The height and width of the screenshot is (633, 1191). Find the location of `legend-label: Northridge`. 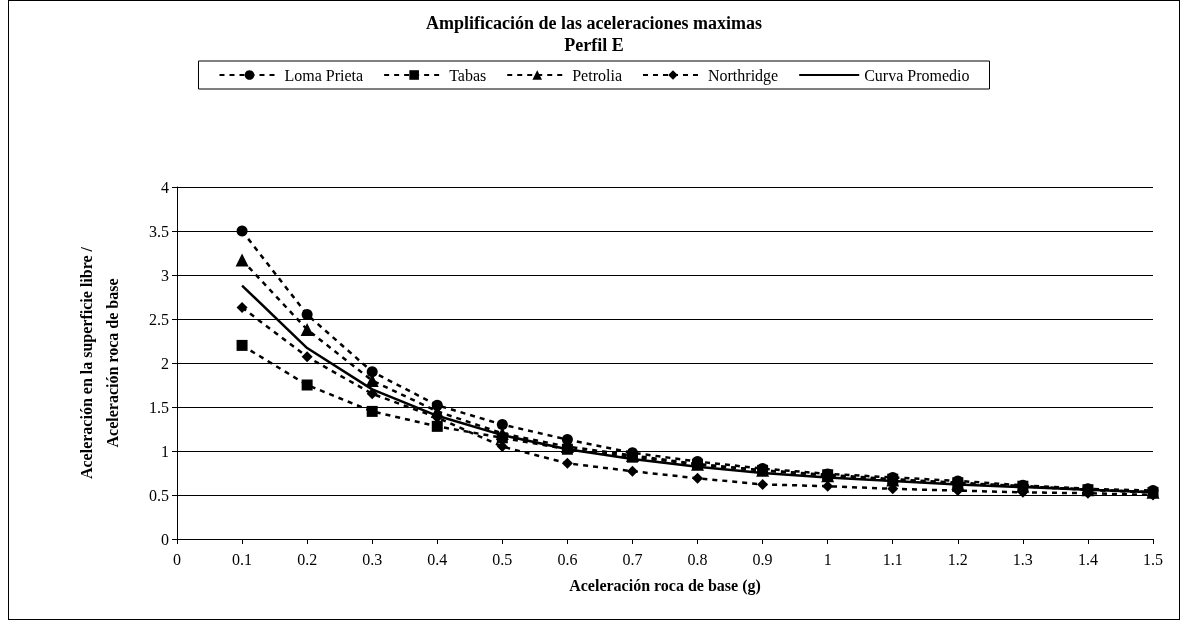

legend-label: Northridge is located at coordinates (743, 75).